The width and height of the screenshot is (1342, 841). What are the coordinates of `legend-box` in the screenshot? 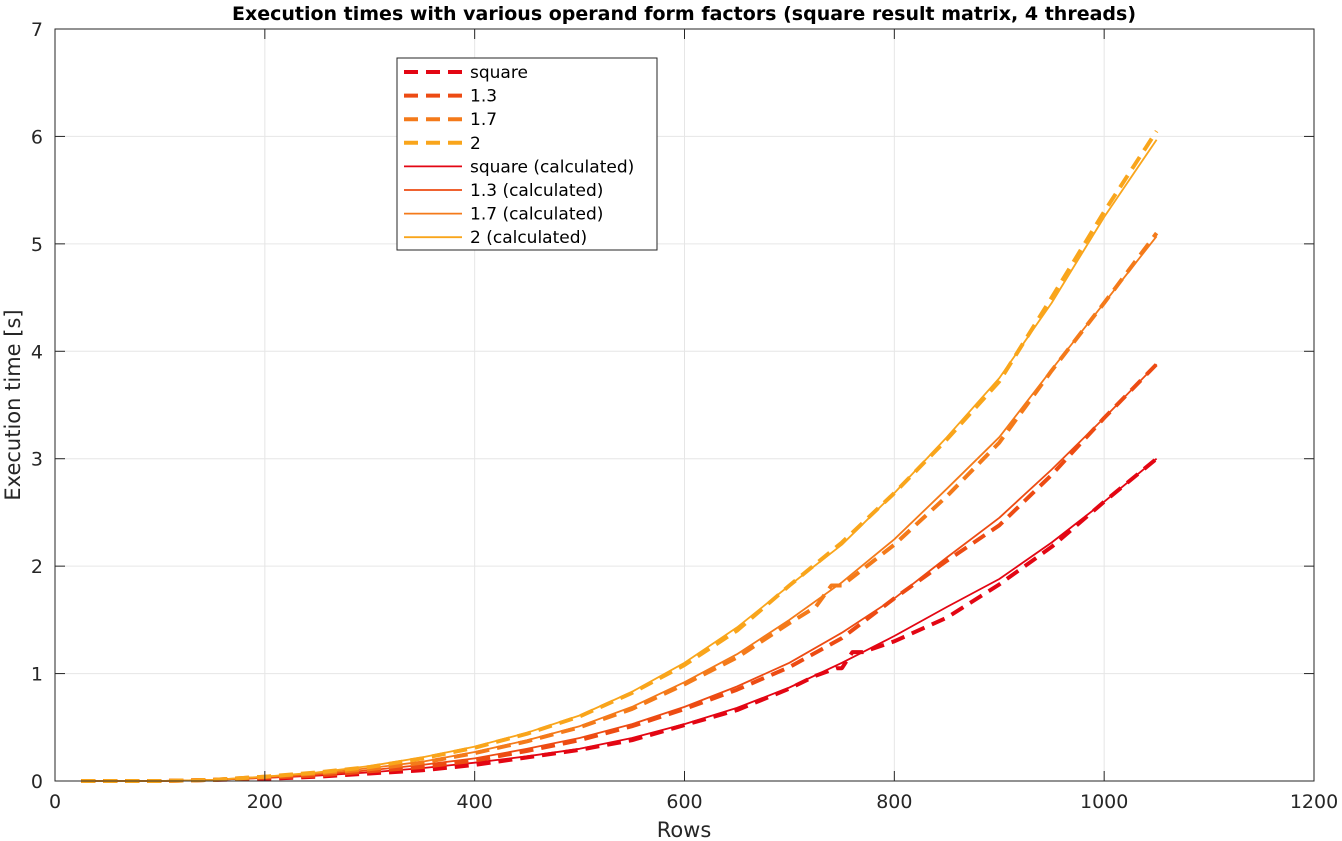 It's located at (527, 154).